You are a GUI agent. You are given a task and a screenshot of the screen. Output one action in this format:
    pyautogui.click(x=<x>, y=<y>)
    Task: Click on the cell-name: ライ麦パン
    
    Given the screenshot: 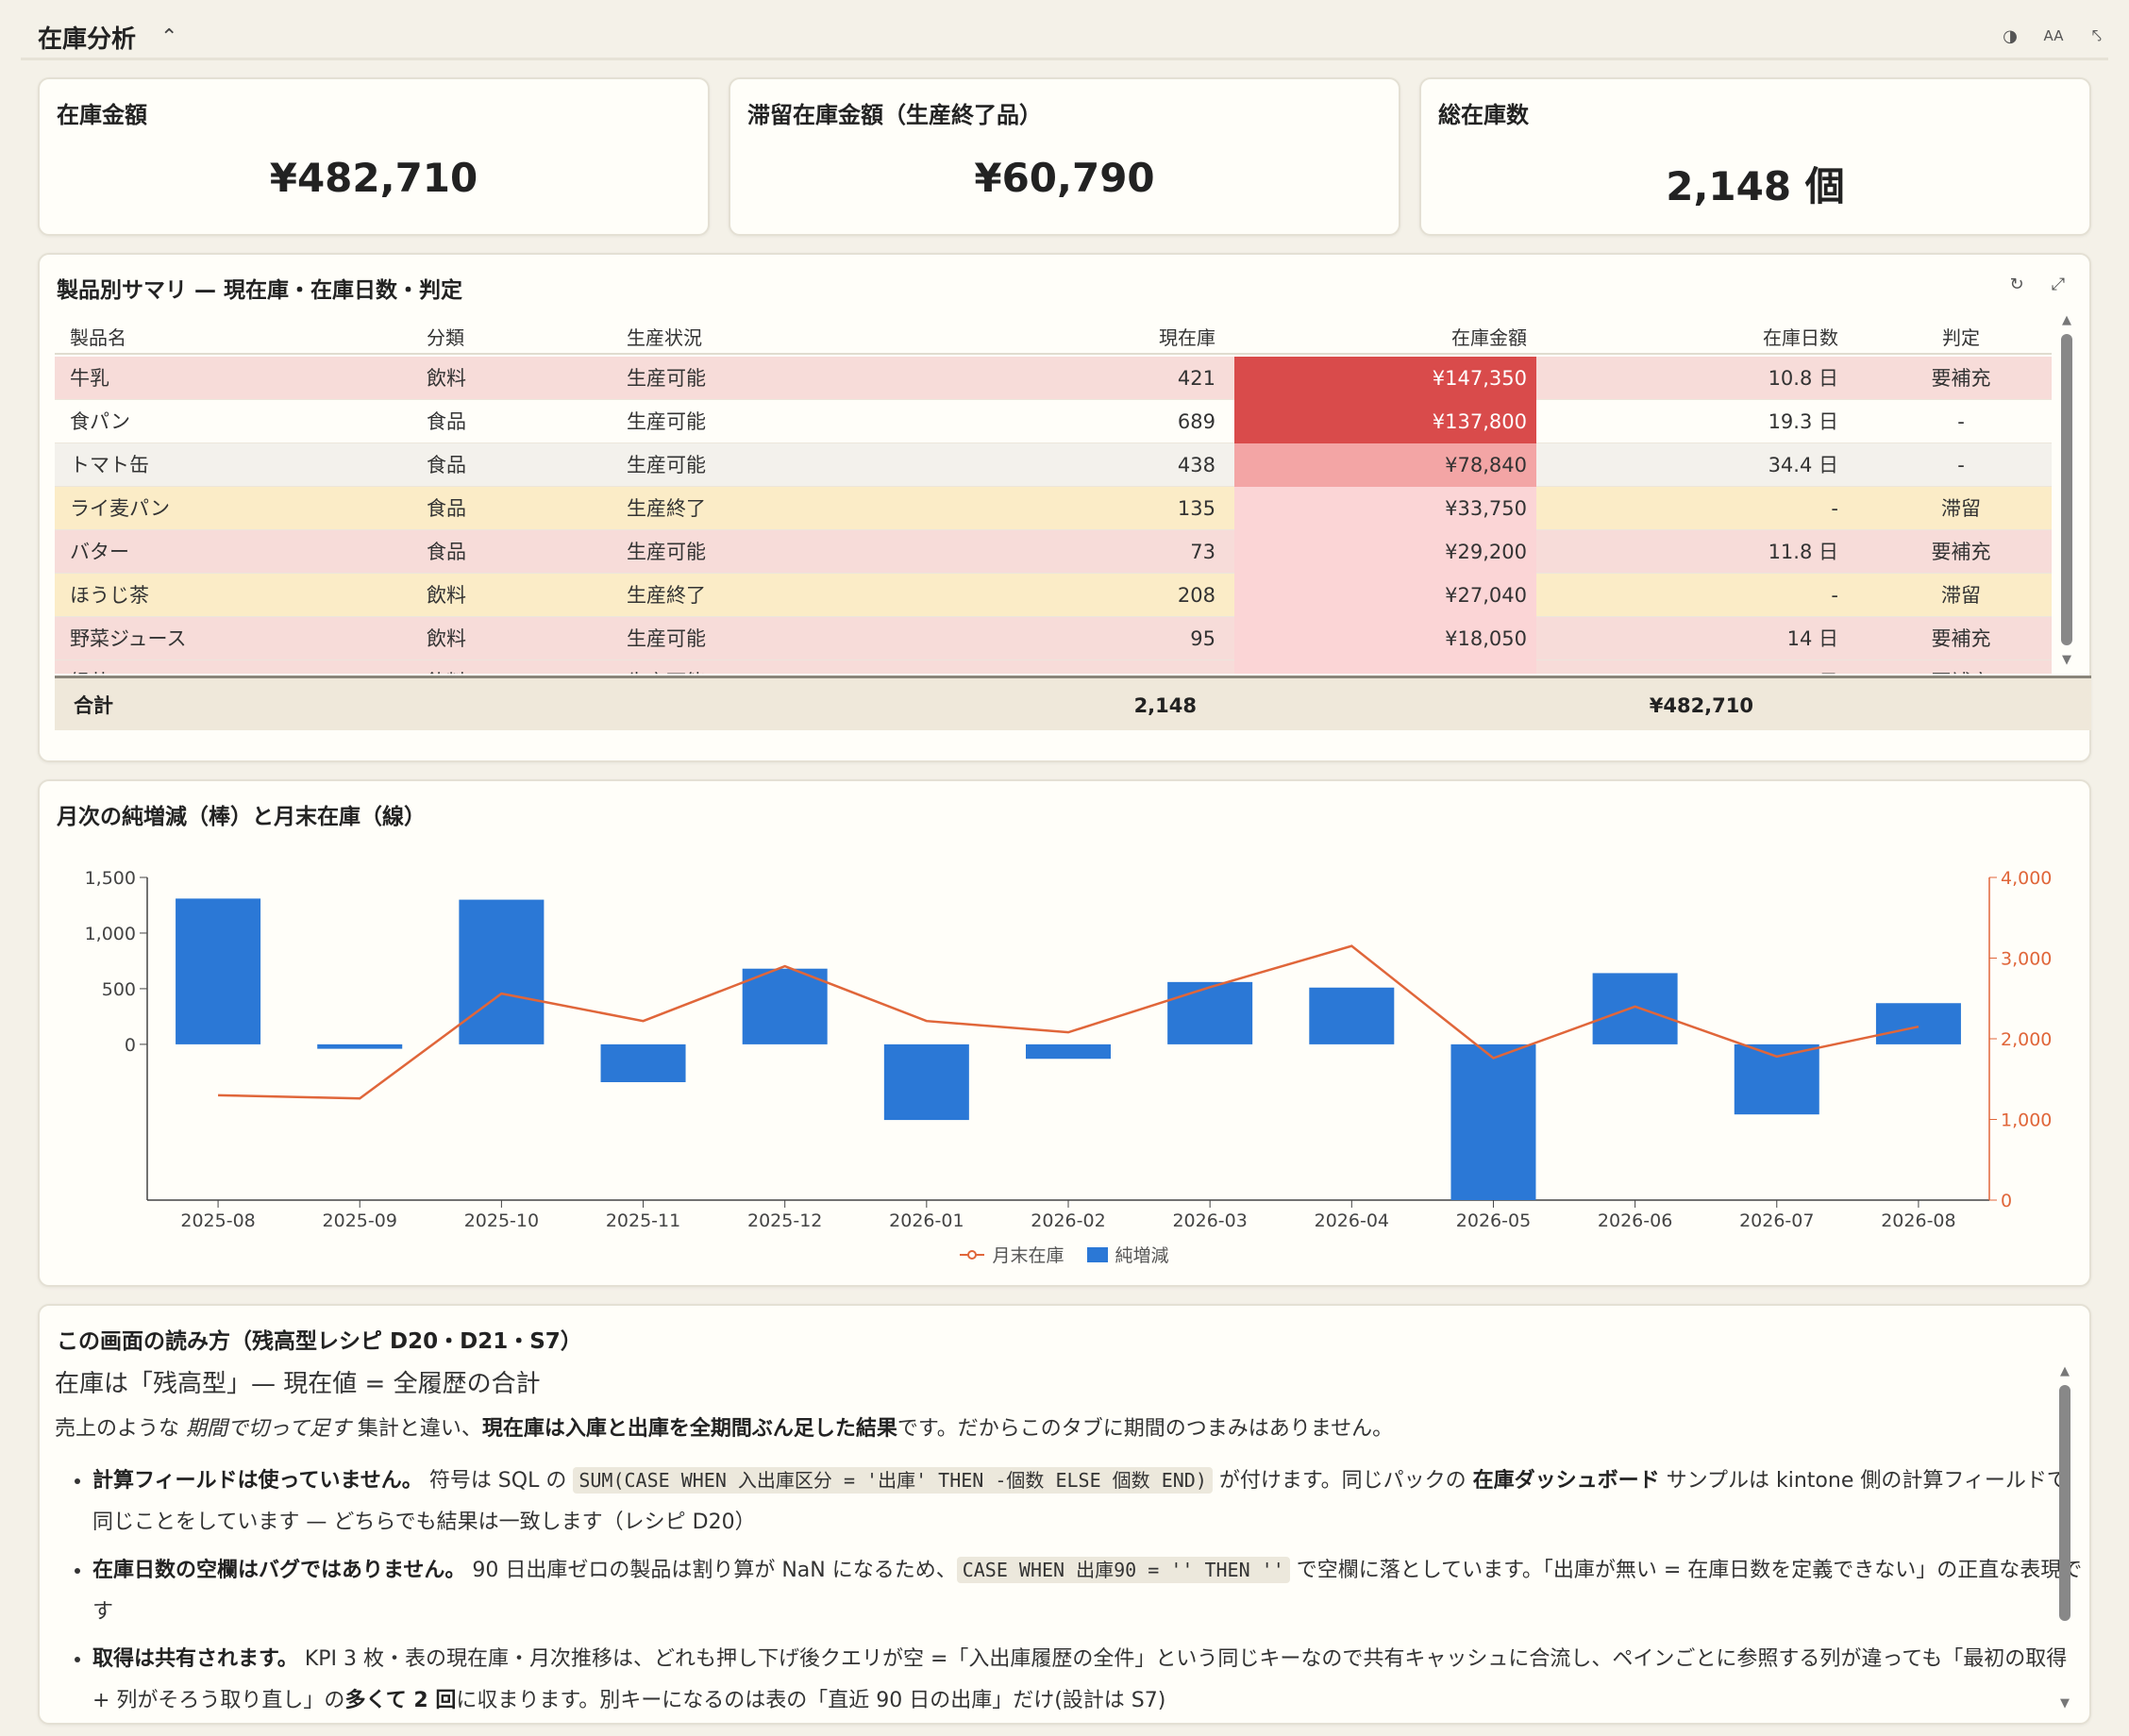 What is the action you would take?
    pyautogui.click(x=120, y=508)
    